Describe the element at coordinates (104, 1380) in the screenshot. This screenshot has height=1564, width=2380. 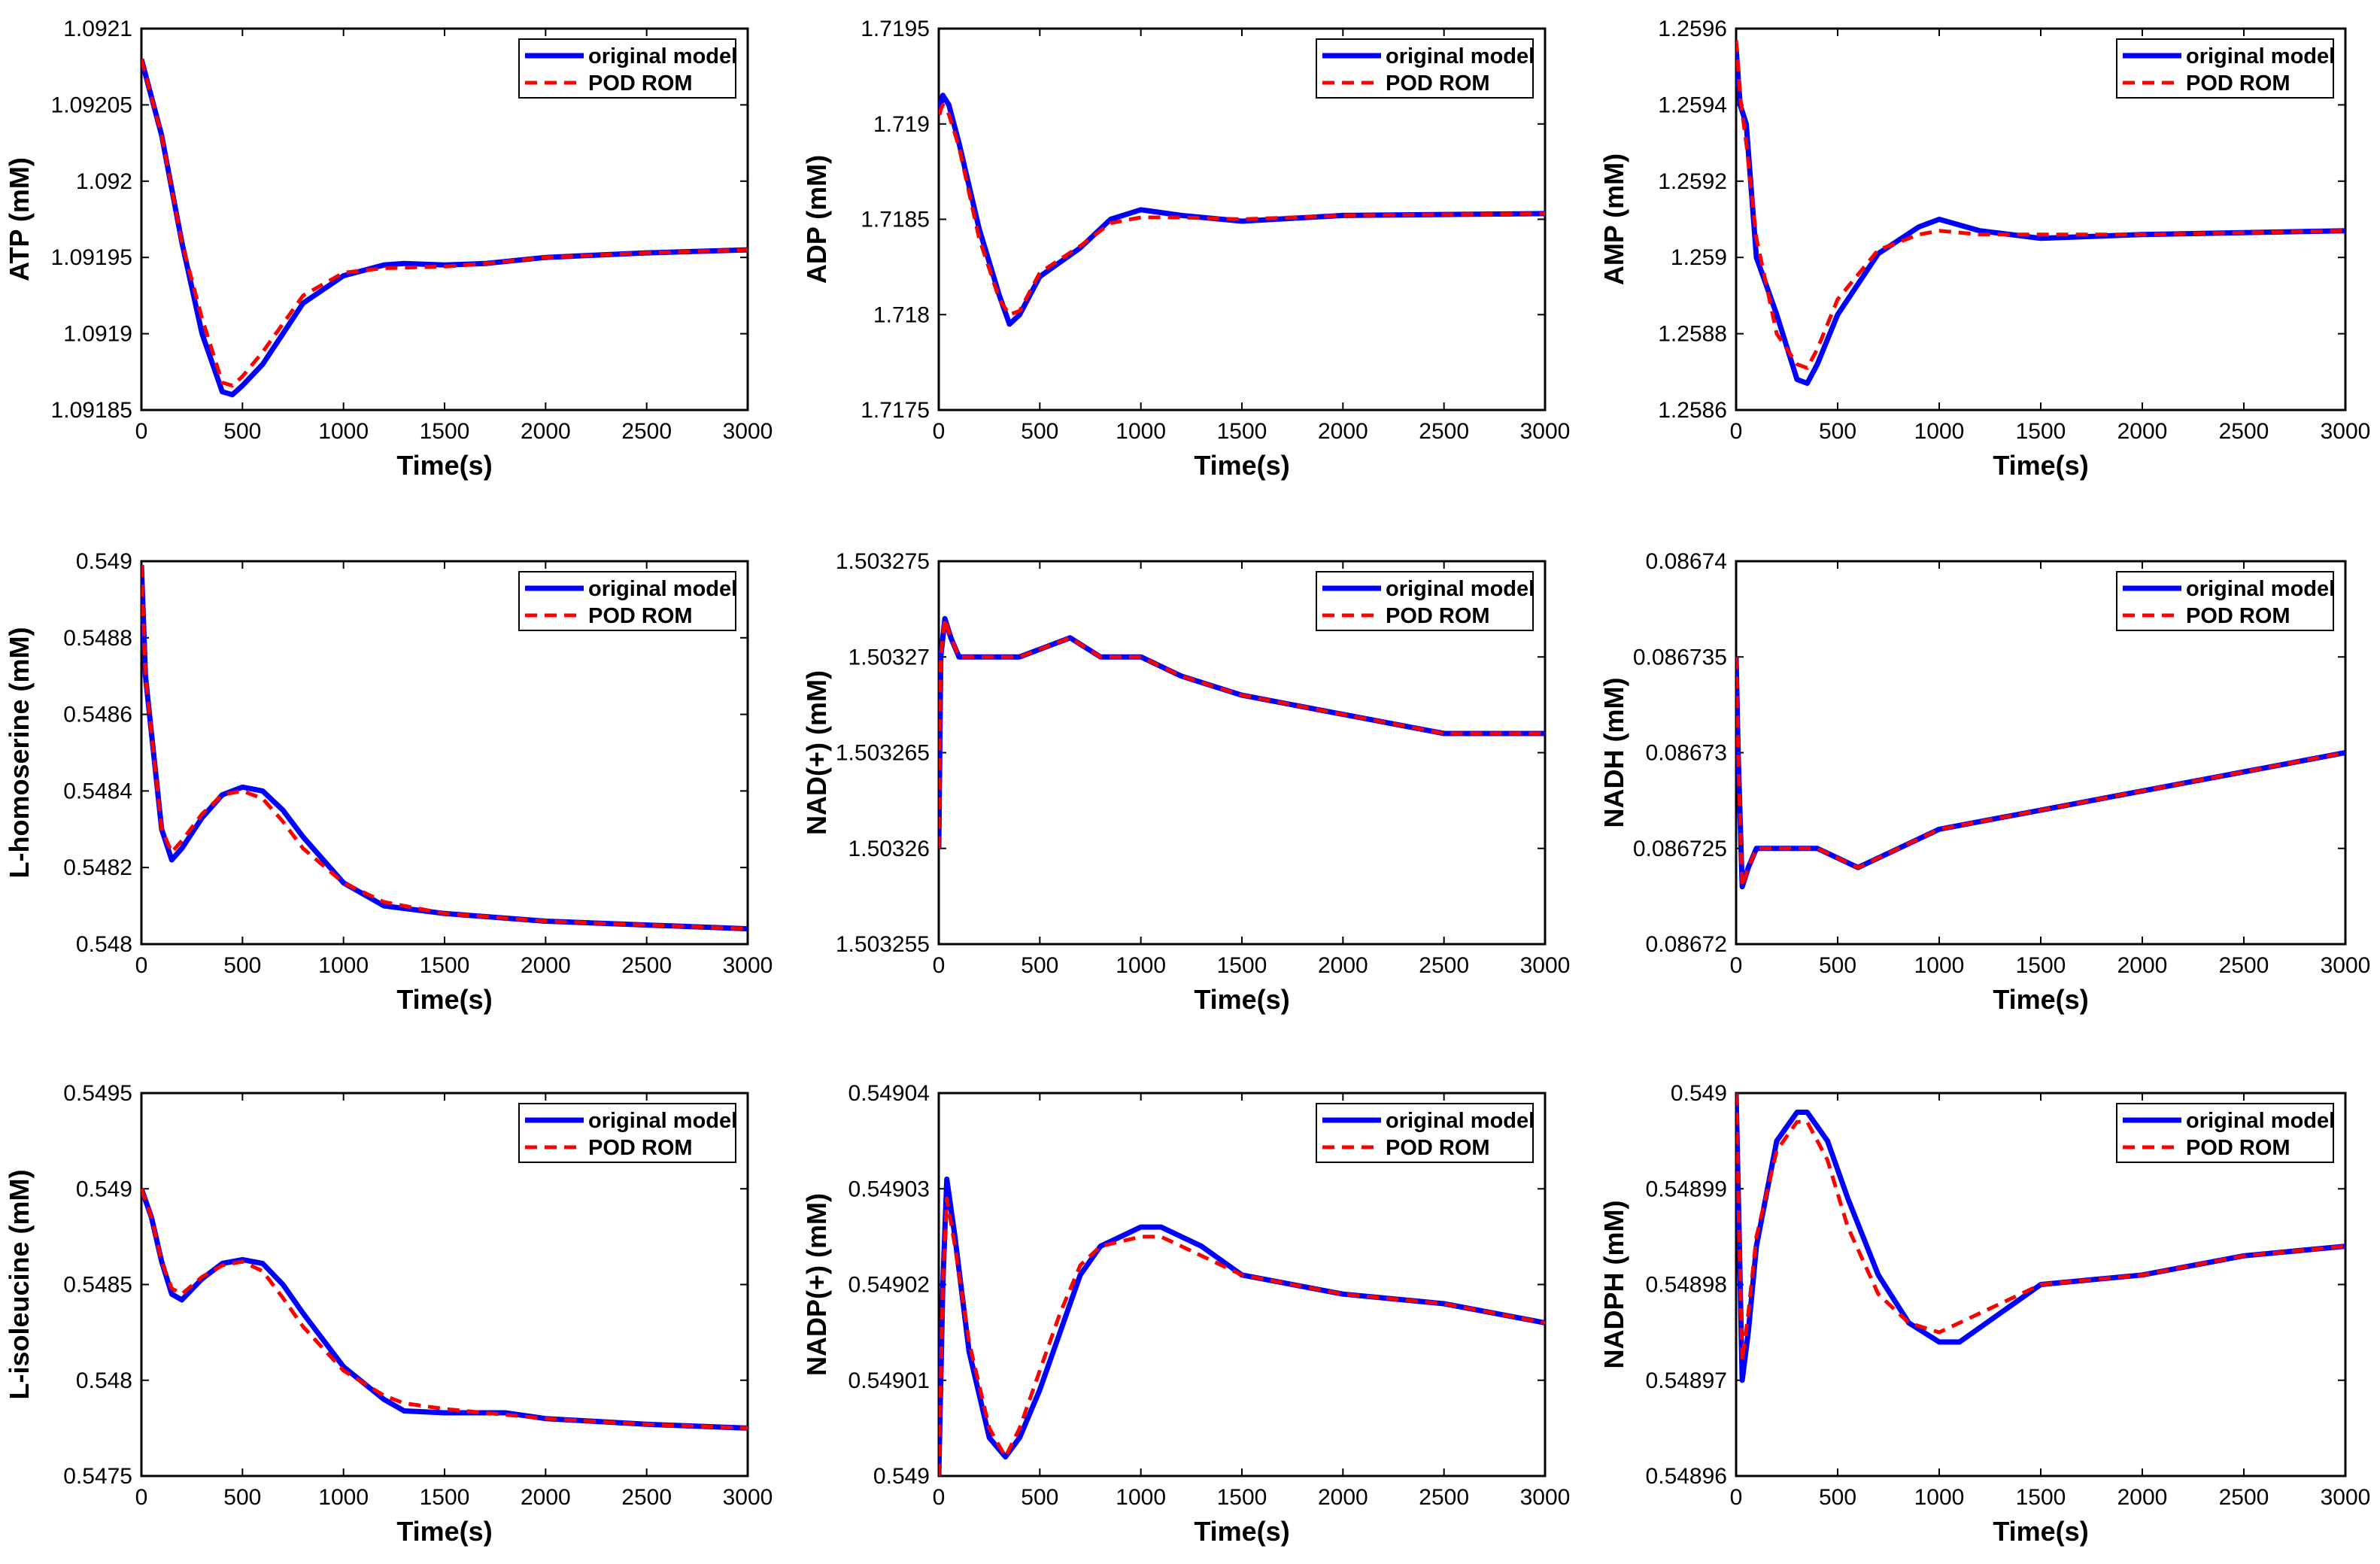
I see `y-tick-label: 0.548` at that location.